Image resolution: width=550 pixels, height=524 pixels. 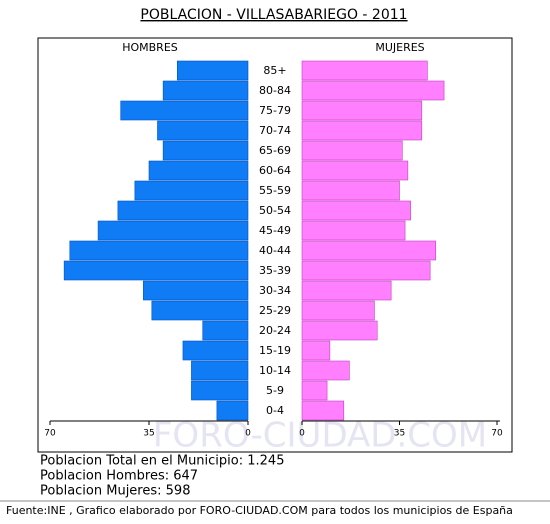 What do you see at coordinates (275, 350) in the screenshot?
I see `category-label: 15-19` at bounding box center [275, 350].